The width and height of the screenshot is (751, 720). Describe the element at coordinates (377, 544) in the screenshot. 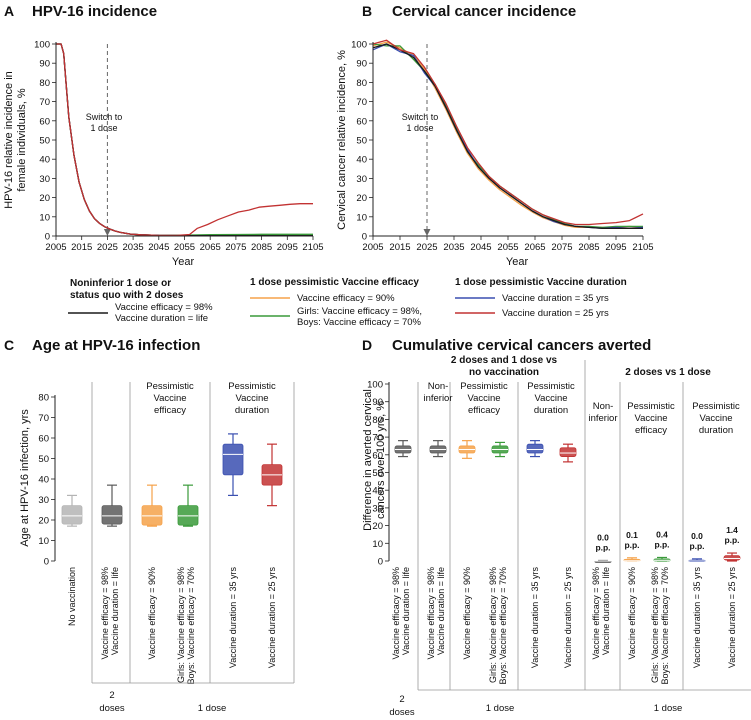

I see `d-ytick-label: 10` at that location.